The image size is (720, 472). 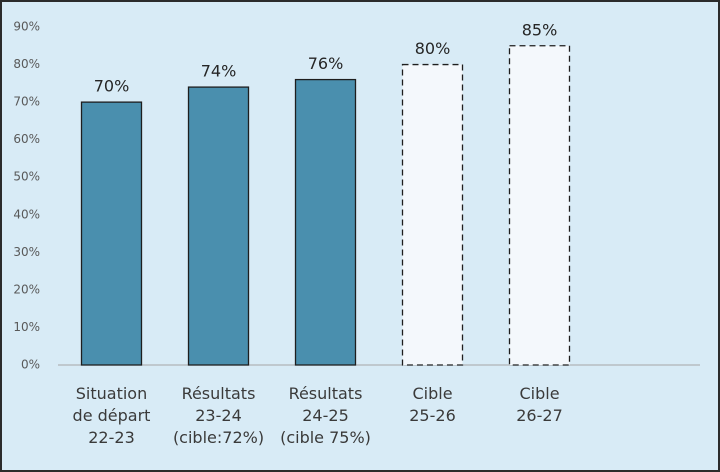 What do you see at coordinates (325, 415) in the screenshot?
I see `x-tick-label: Résultats 24-25 (cible 75%)` at bounding box center [325, 415].